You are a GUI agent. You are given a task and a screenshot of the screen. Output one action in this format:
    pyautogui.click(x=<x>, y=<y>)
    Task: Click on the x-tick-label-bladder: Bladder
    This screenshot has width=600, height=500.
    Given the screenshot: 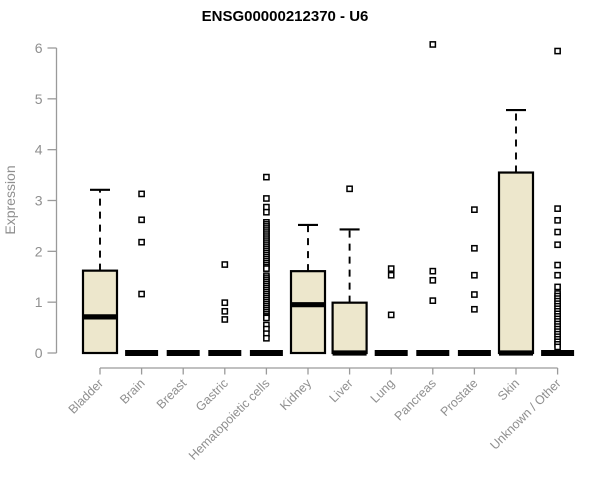 What is the action you would take?
    pyautogui.click(x=86, y=396)
    